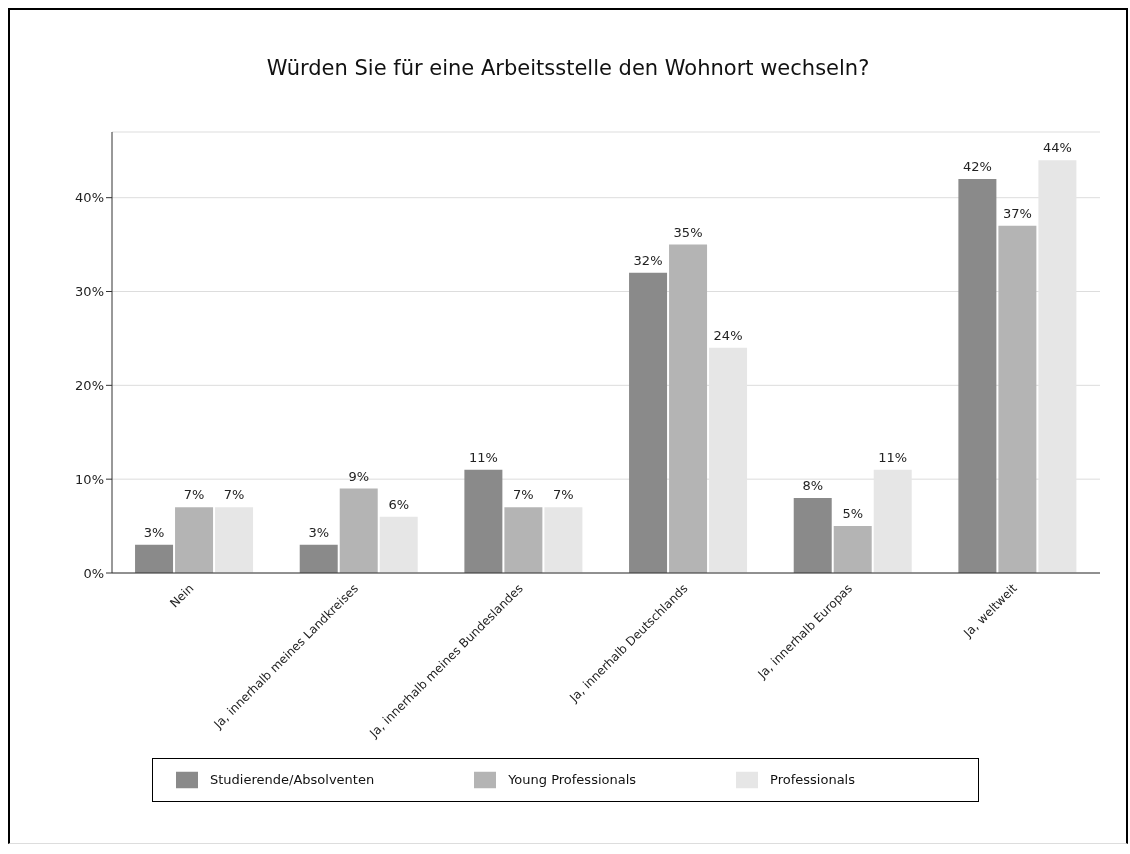 Image resolution: width=1130 pixels, height=854 pixels. I want to click on data-label: 8%, so click(813, 485).